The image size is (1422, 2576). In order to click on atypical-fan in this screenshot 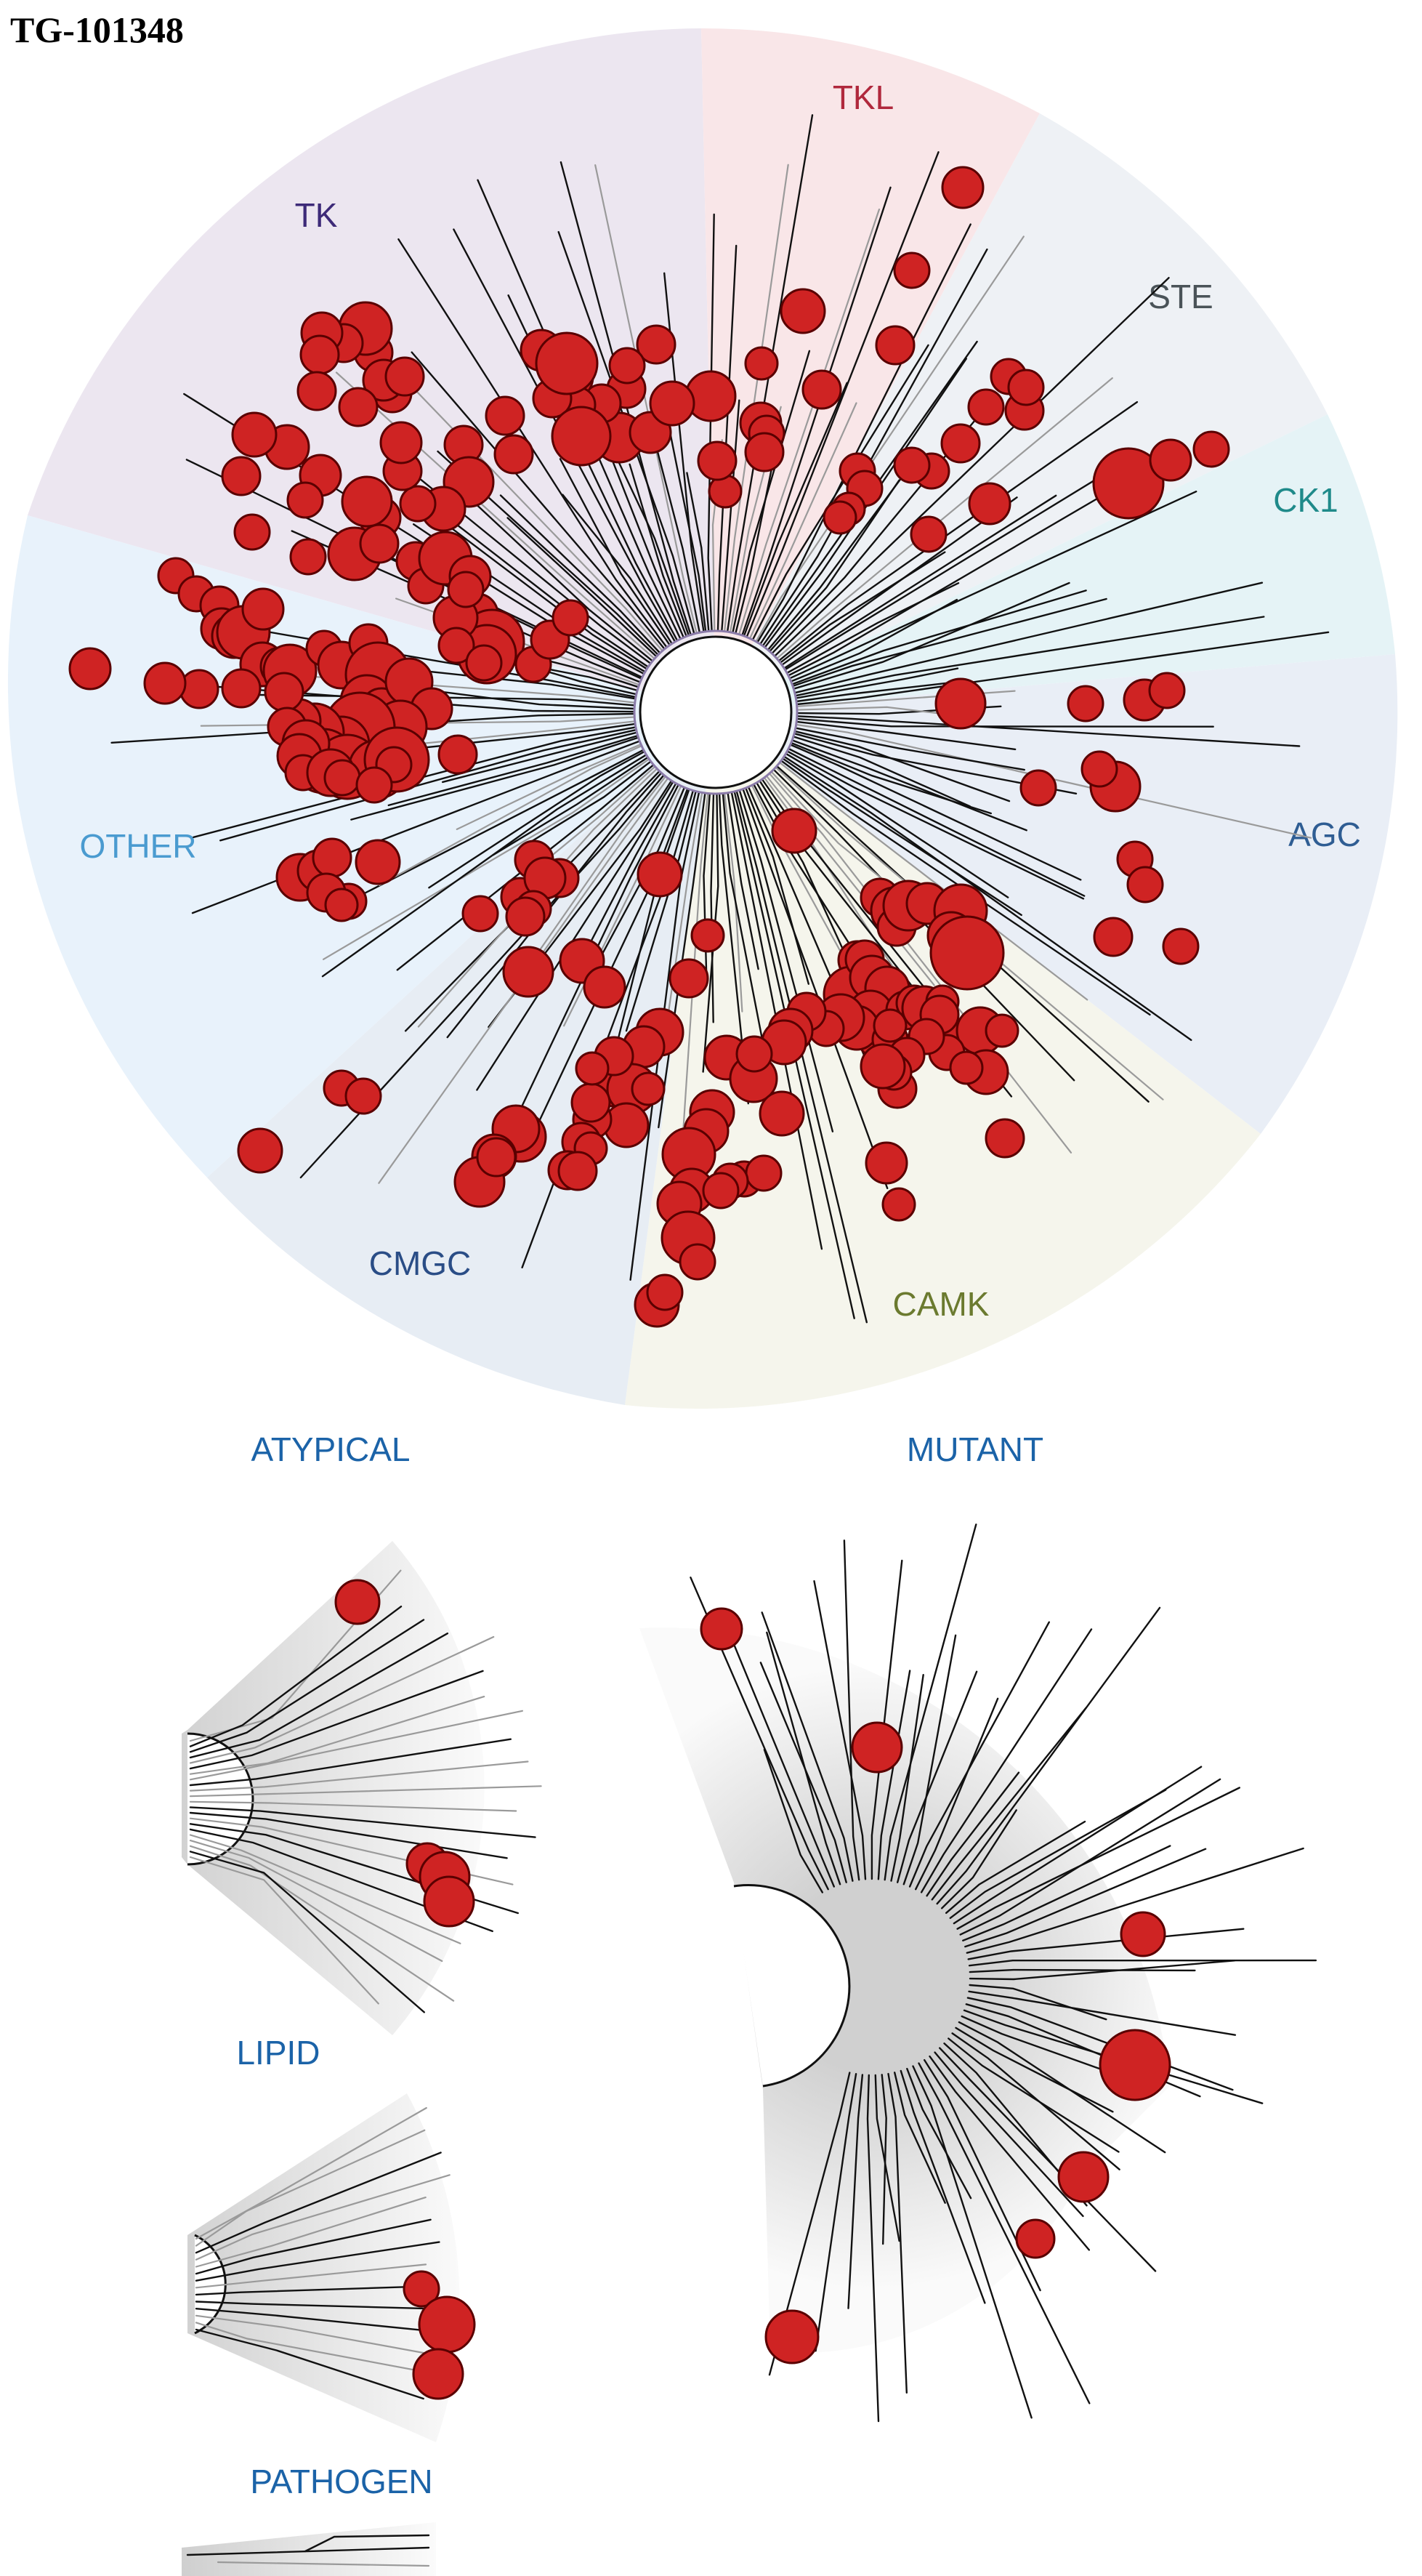, I will do `click(334, 1788)`.